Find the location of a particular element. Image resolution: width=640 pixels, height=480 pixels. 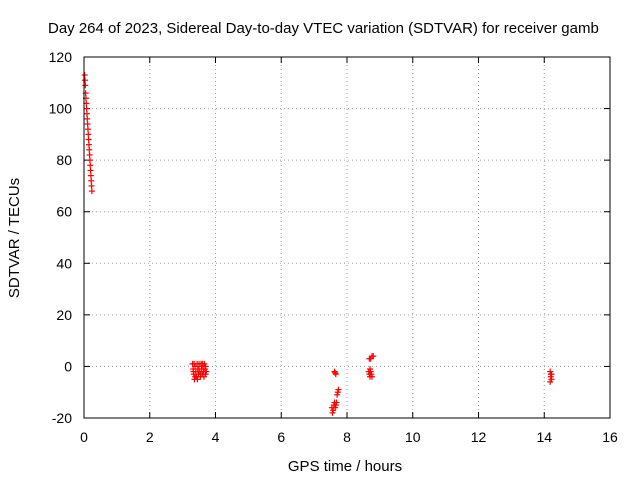

x-tick-label: 2 is located at coordinates (150, 437).